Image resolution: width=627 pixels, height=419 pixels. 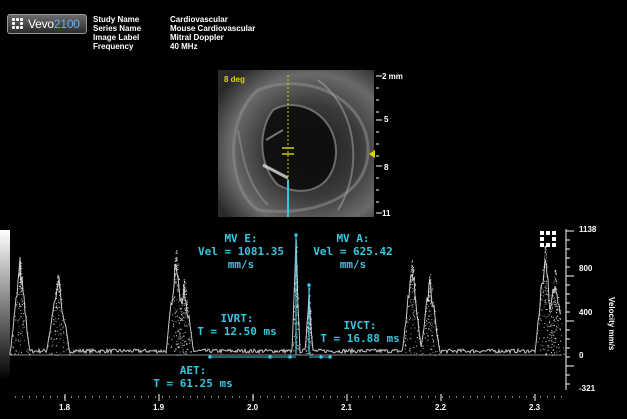 What do you see at coordinates (270, 296) in the screenshot?
I see `measurement-markers` at bounding box center [270, 296].